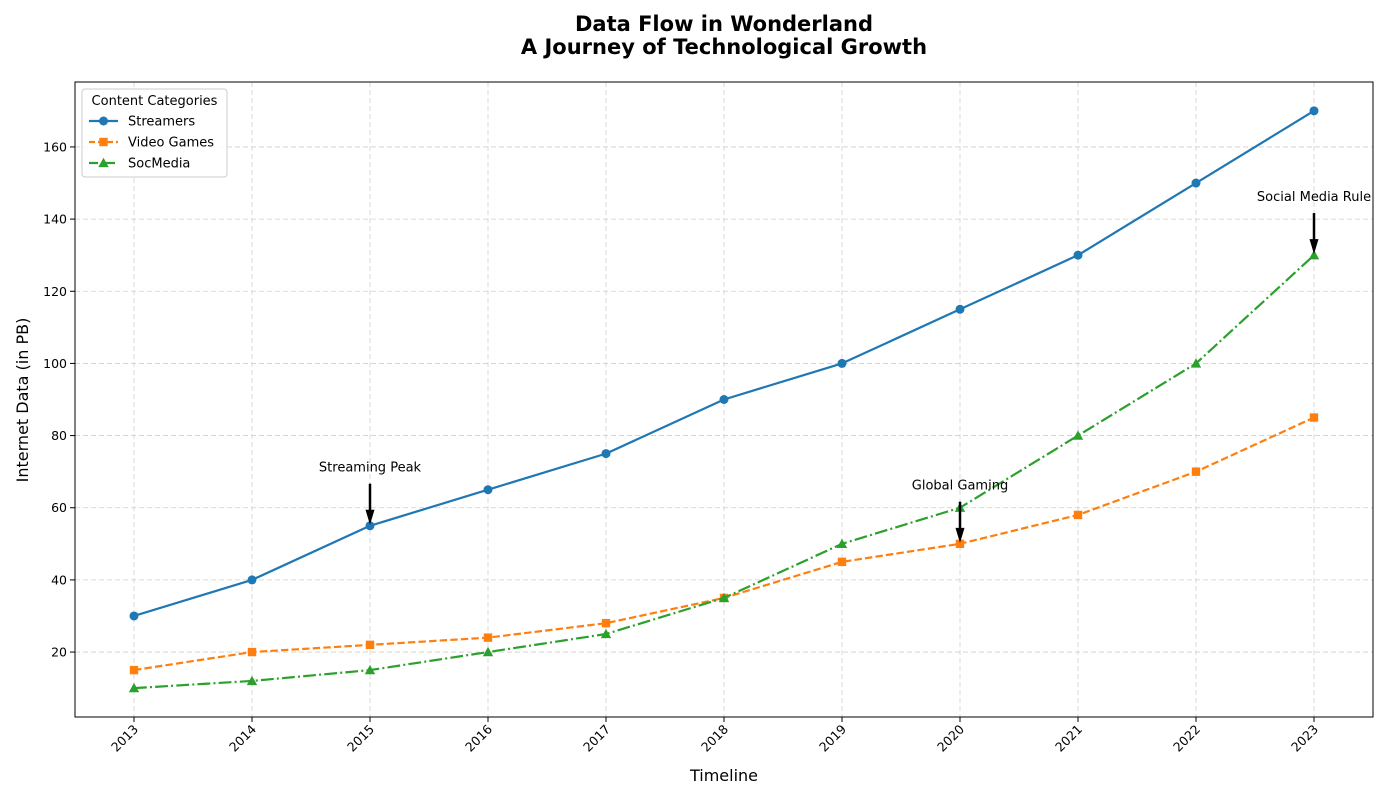  I want to click on annotation-label: Global Gaming, so click(960, 486).